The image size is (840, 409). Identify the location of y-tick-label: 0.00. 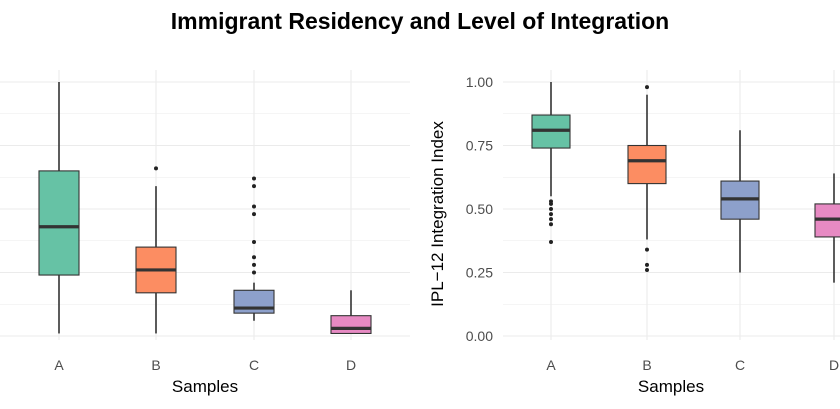
(479, 336).